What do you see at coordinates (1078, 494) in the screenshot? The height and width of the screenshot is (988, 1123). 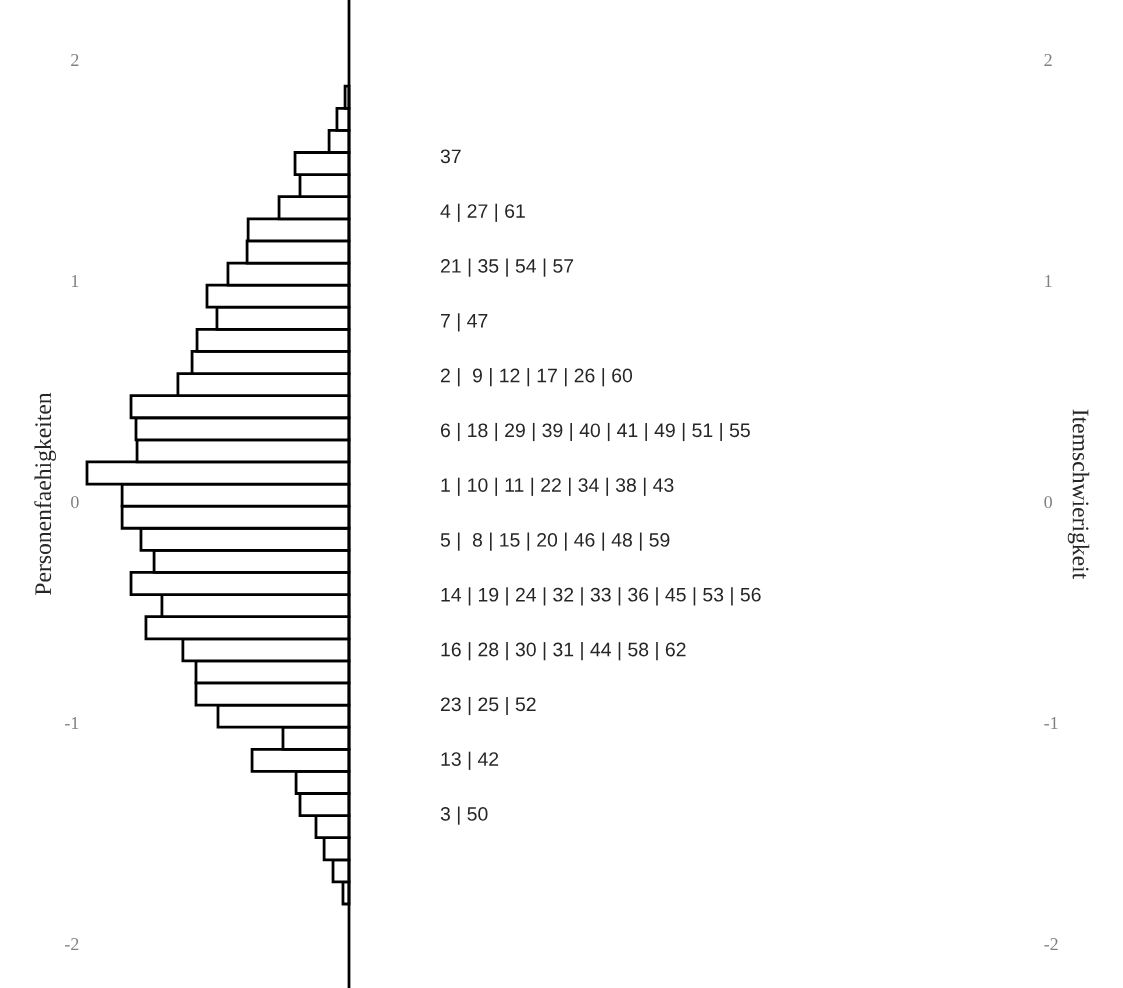 I see `y2-axis-title: Itemschwierigkeit` at bounding box center [1078, 494].